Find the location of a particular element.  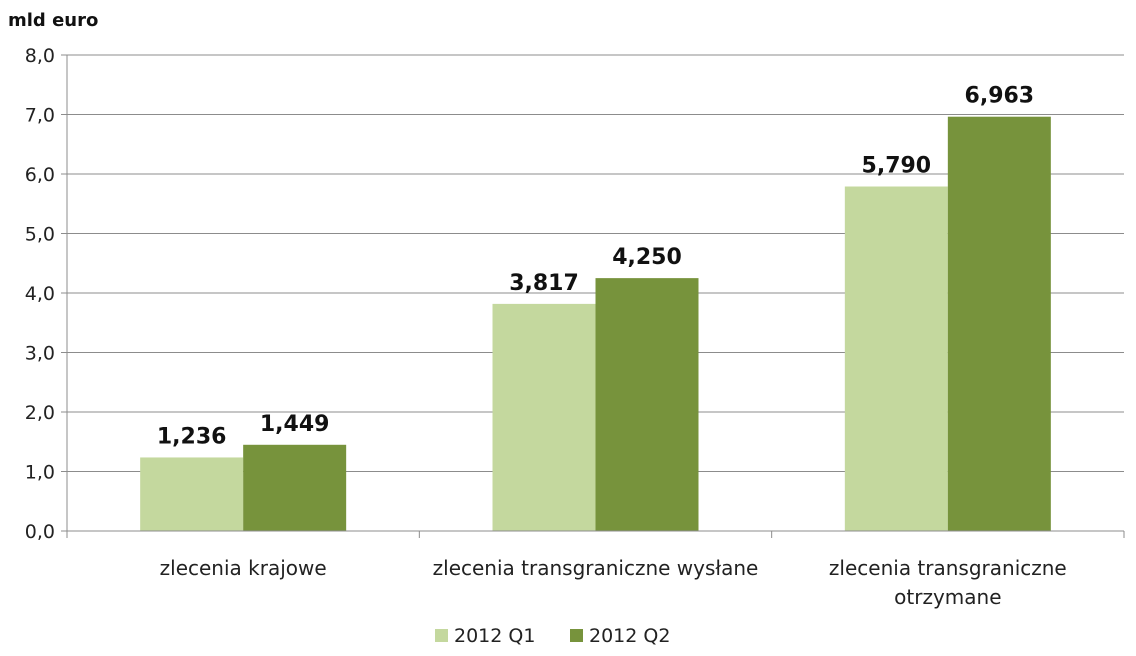

y-tick-label: 1,0 is located at coordinates (40, 473).